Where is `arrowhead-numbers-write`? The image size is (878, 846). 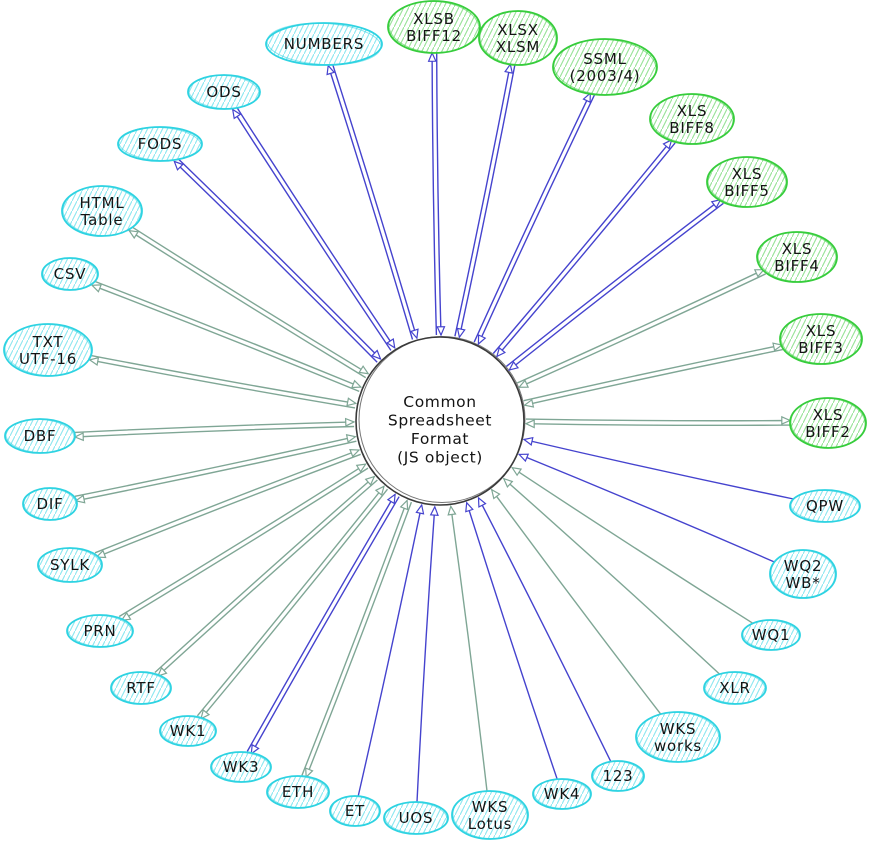 arrowhead-numbers-write is located at coordinates (331, 70).